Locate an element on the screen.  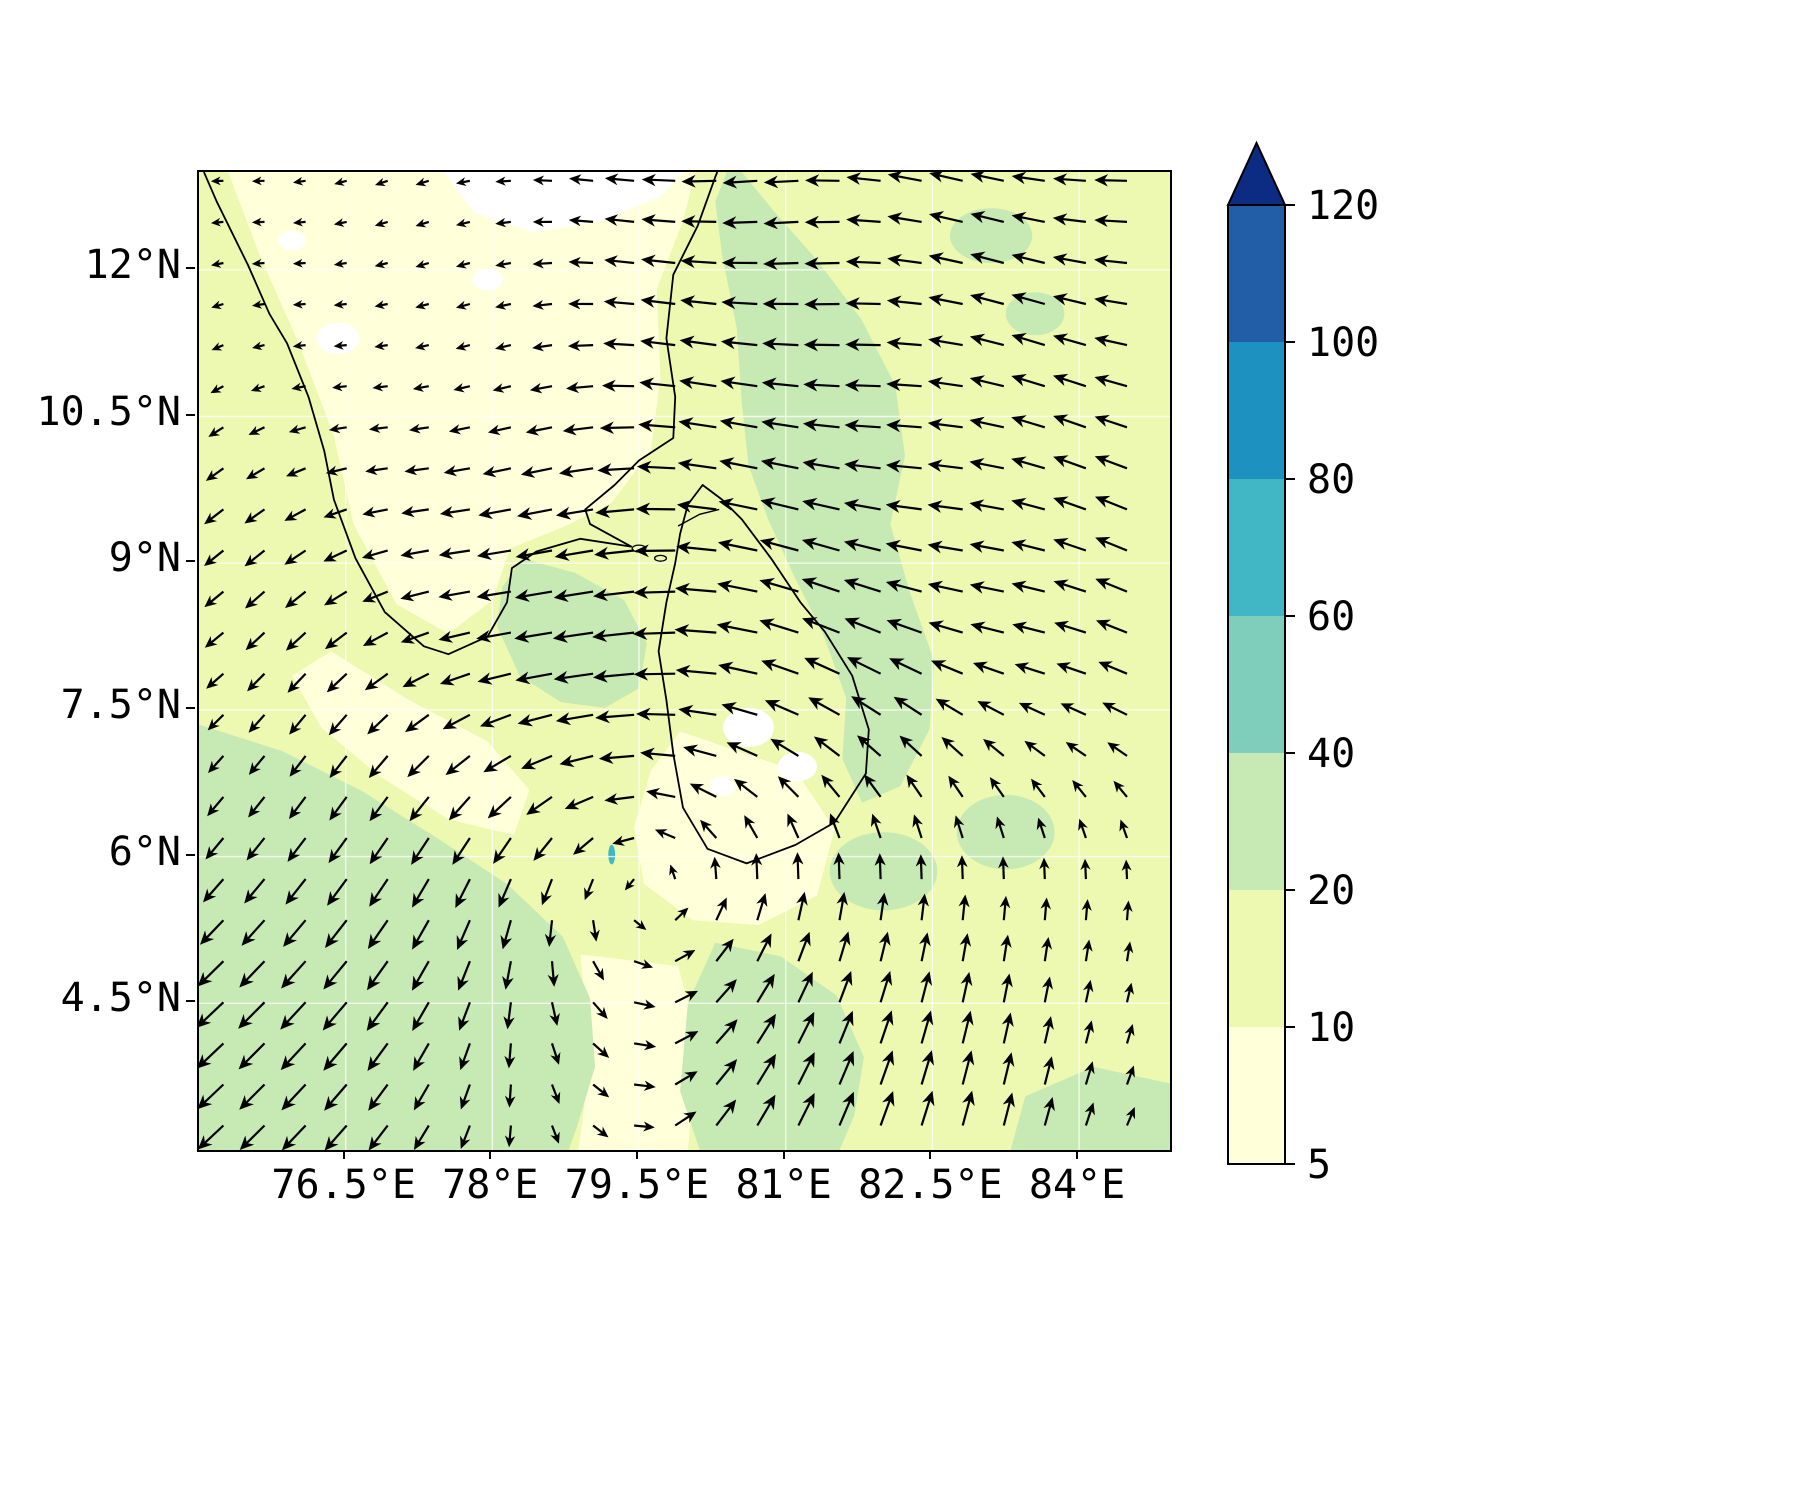
contour-patch-teal-speck is located at coordinates (612, 854).